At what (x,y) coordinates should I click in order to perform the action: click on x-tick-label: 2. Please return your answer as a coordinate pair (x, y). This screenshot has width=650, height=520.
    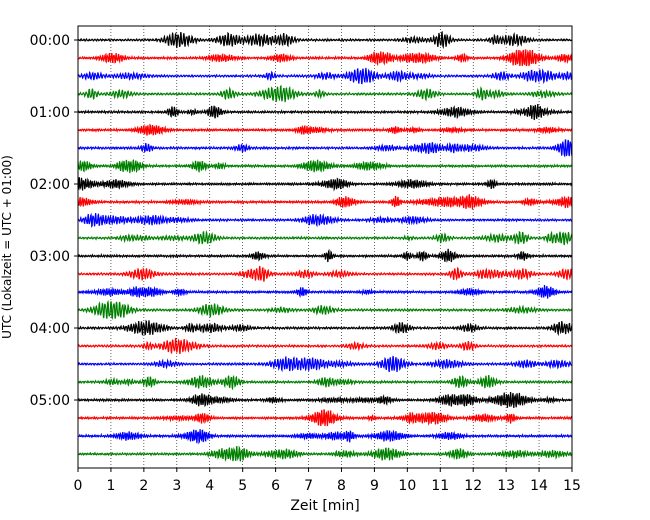
    Looking at the image, I should click on (143, 486).